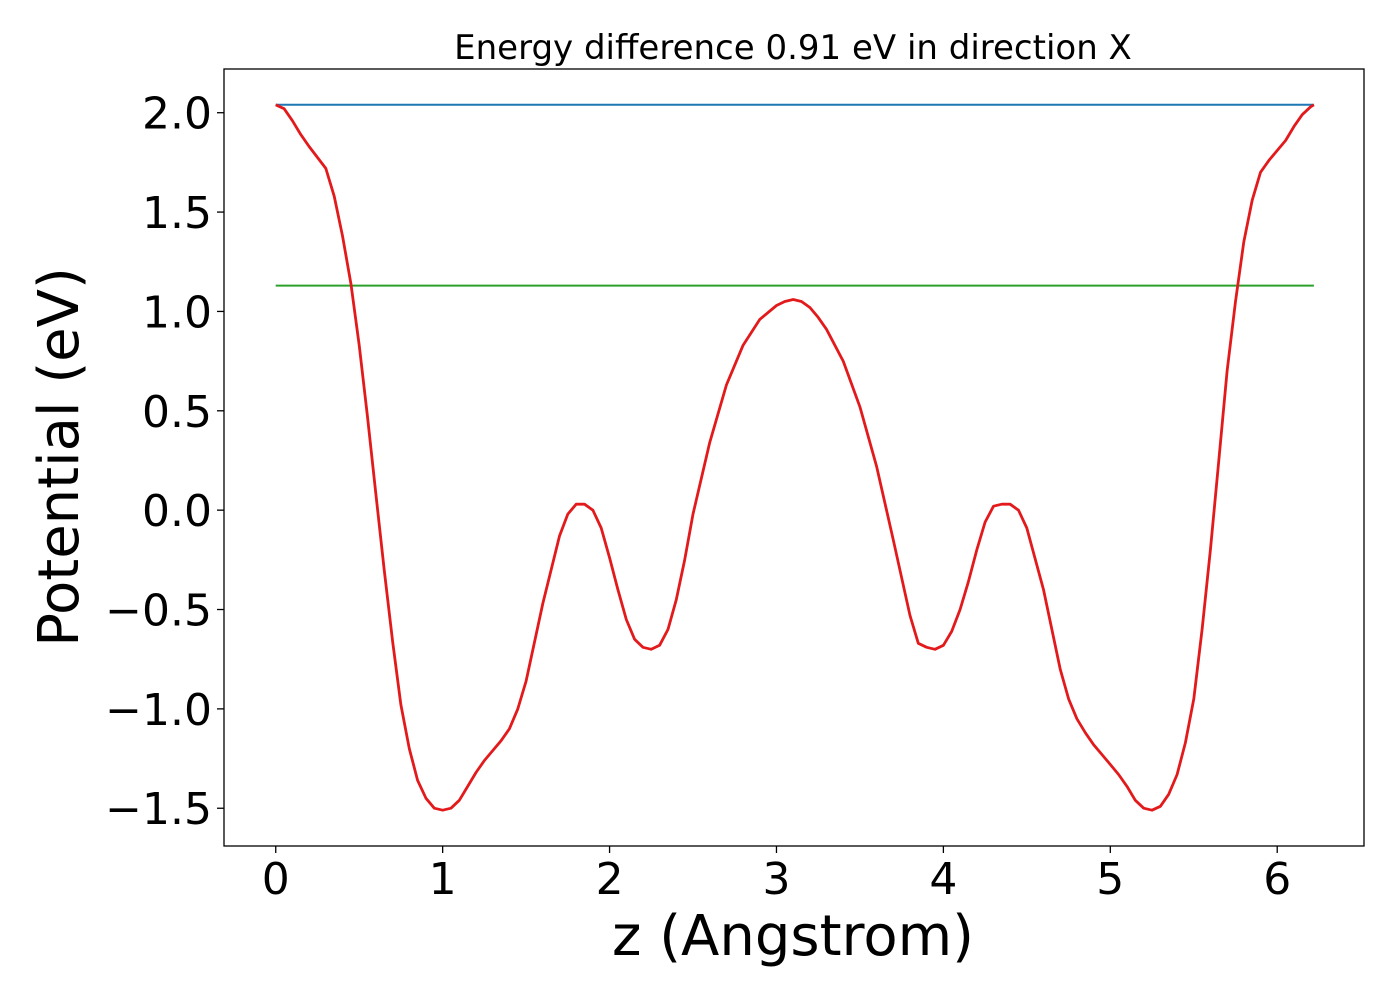  Describe the element at coordinates (164, 462) in the screenshot. I see `y-axis-ticks: 2.0 1.5 1.0 0.5 0.0 −0.5 −1.0 −1.5` at that location.